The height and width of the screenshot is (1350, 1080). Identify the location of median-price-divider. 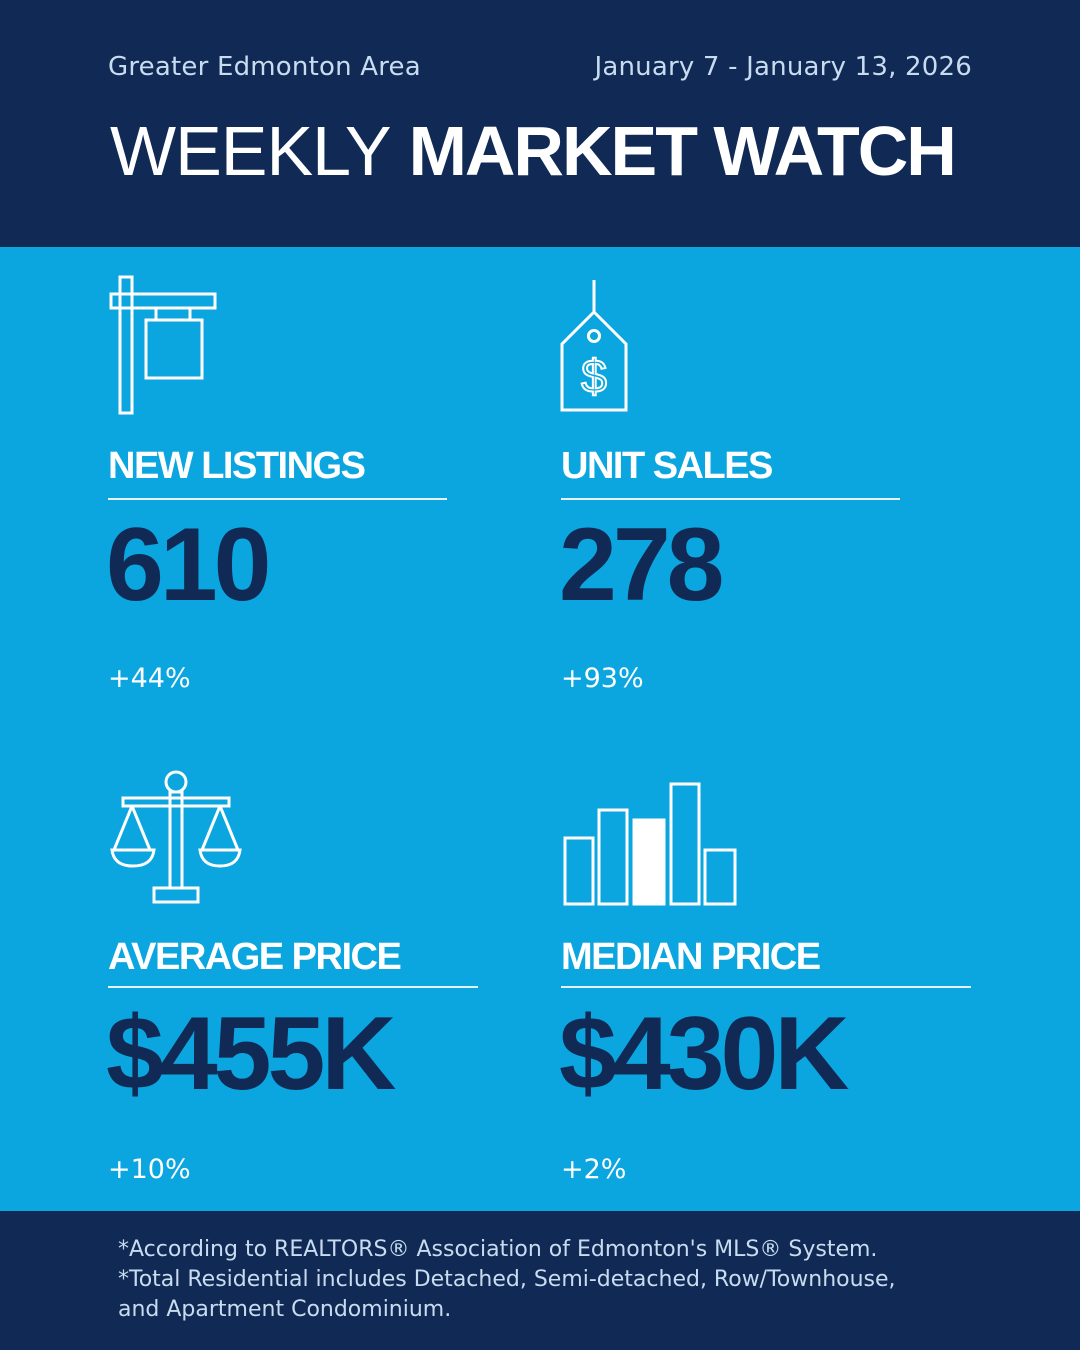
(766, 987).